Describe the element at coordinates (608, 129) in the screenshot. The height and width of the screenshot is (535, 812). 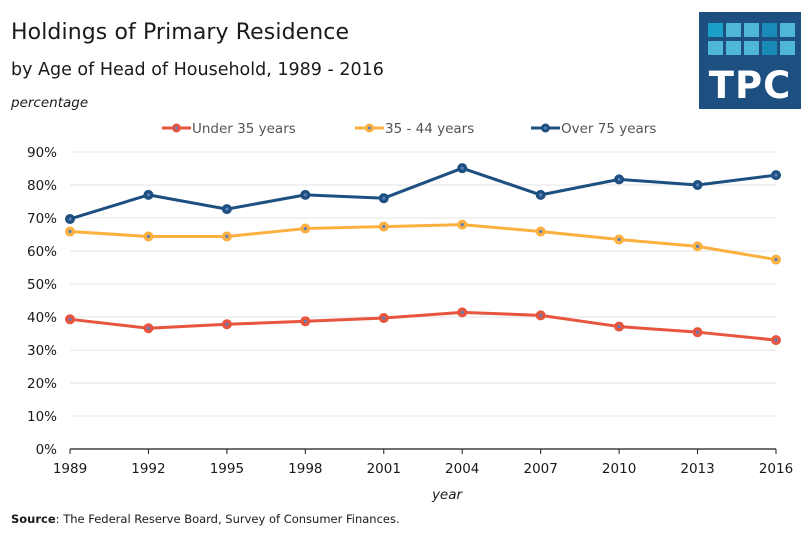
I see `legend-label: Over 75 years` at that location.